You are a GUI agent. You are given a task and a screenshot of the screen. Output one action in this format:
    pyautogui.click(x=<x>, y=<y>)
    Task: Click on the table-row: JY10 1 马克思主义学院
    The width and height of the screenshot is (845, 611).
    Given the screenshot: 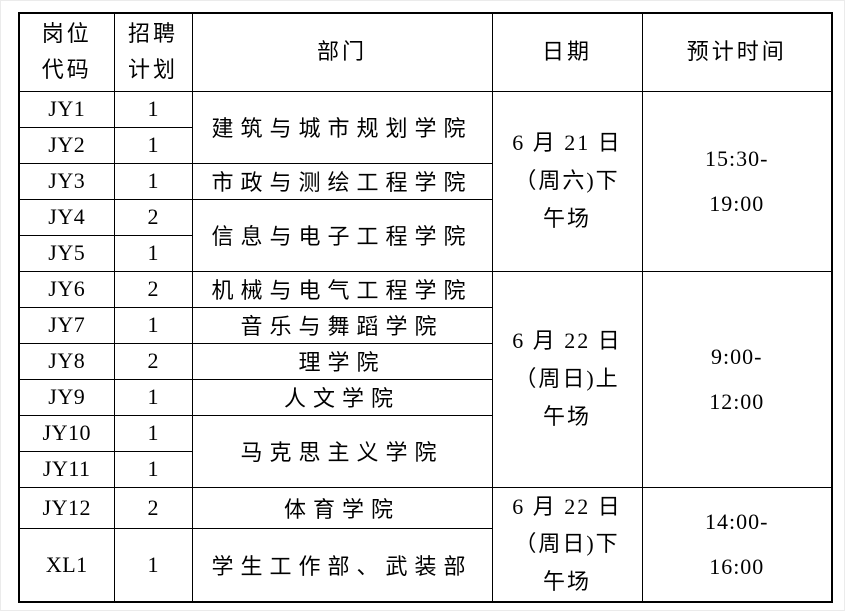 What is the action you would take?
    pyautogui.click(x=425, y=451)
    